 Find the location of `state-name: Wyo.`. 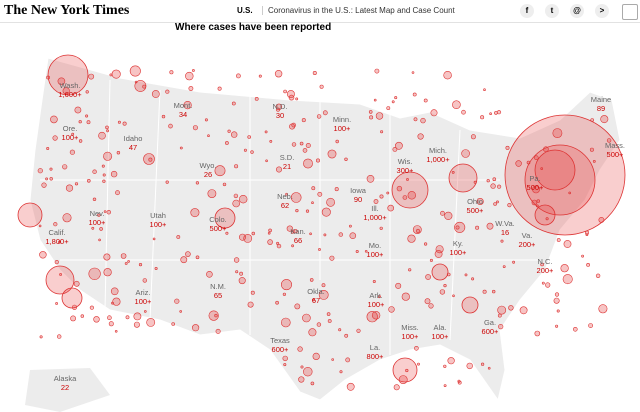

state-name: Wyo. is located at coordinates (207, 165).